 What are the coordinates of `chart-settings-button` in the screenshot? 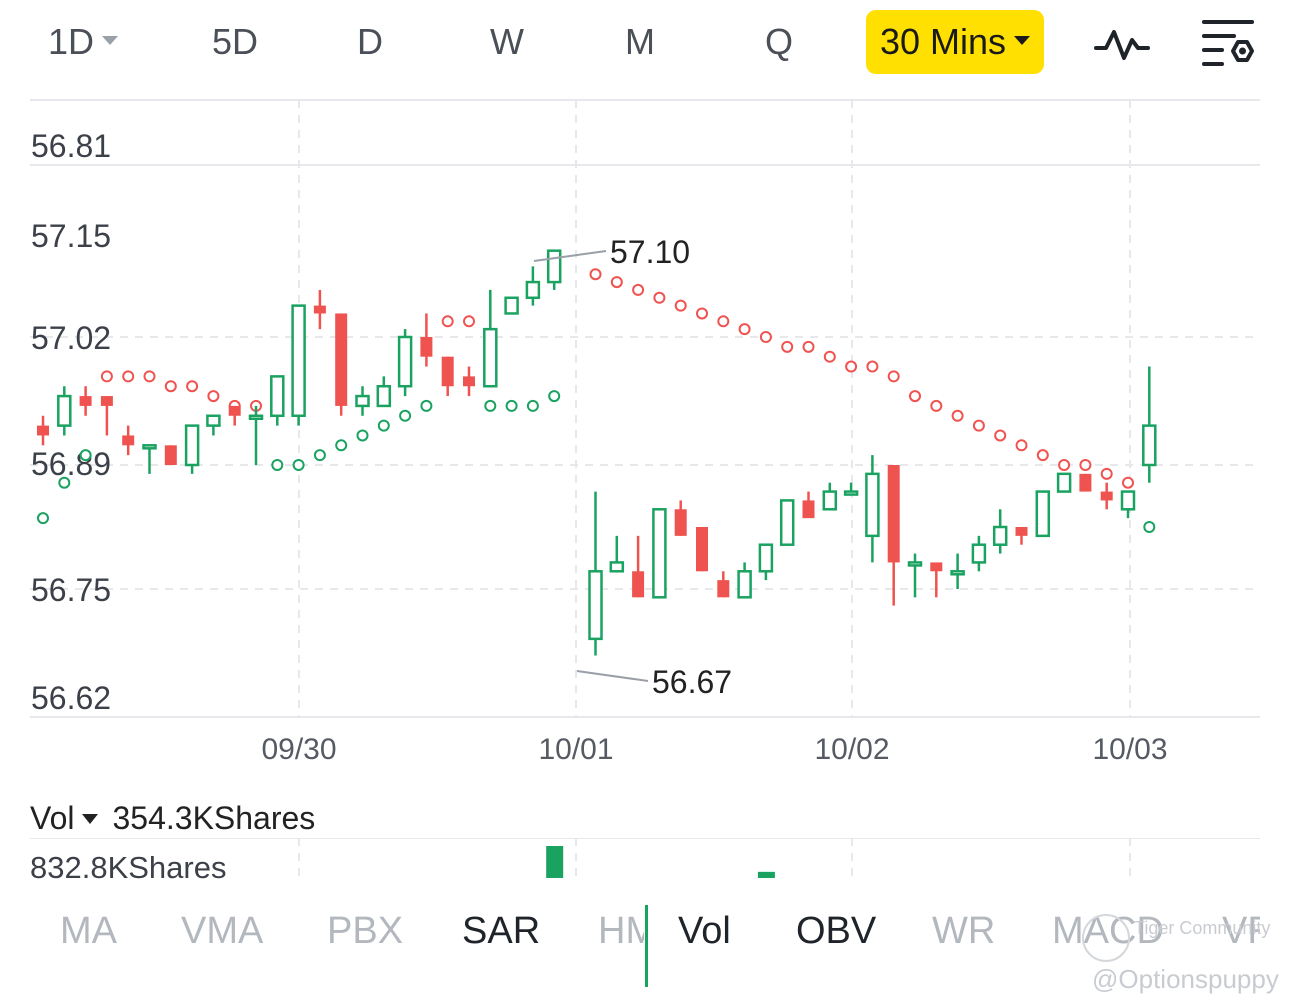 It's located at (1228, 44).